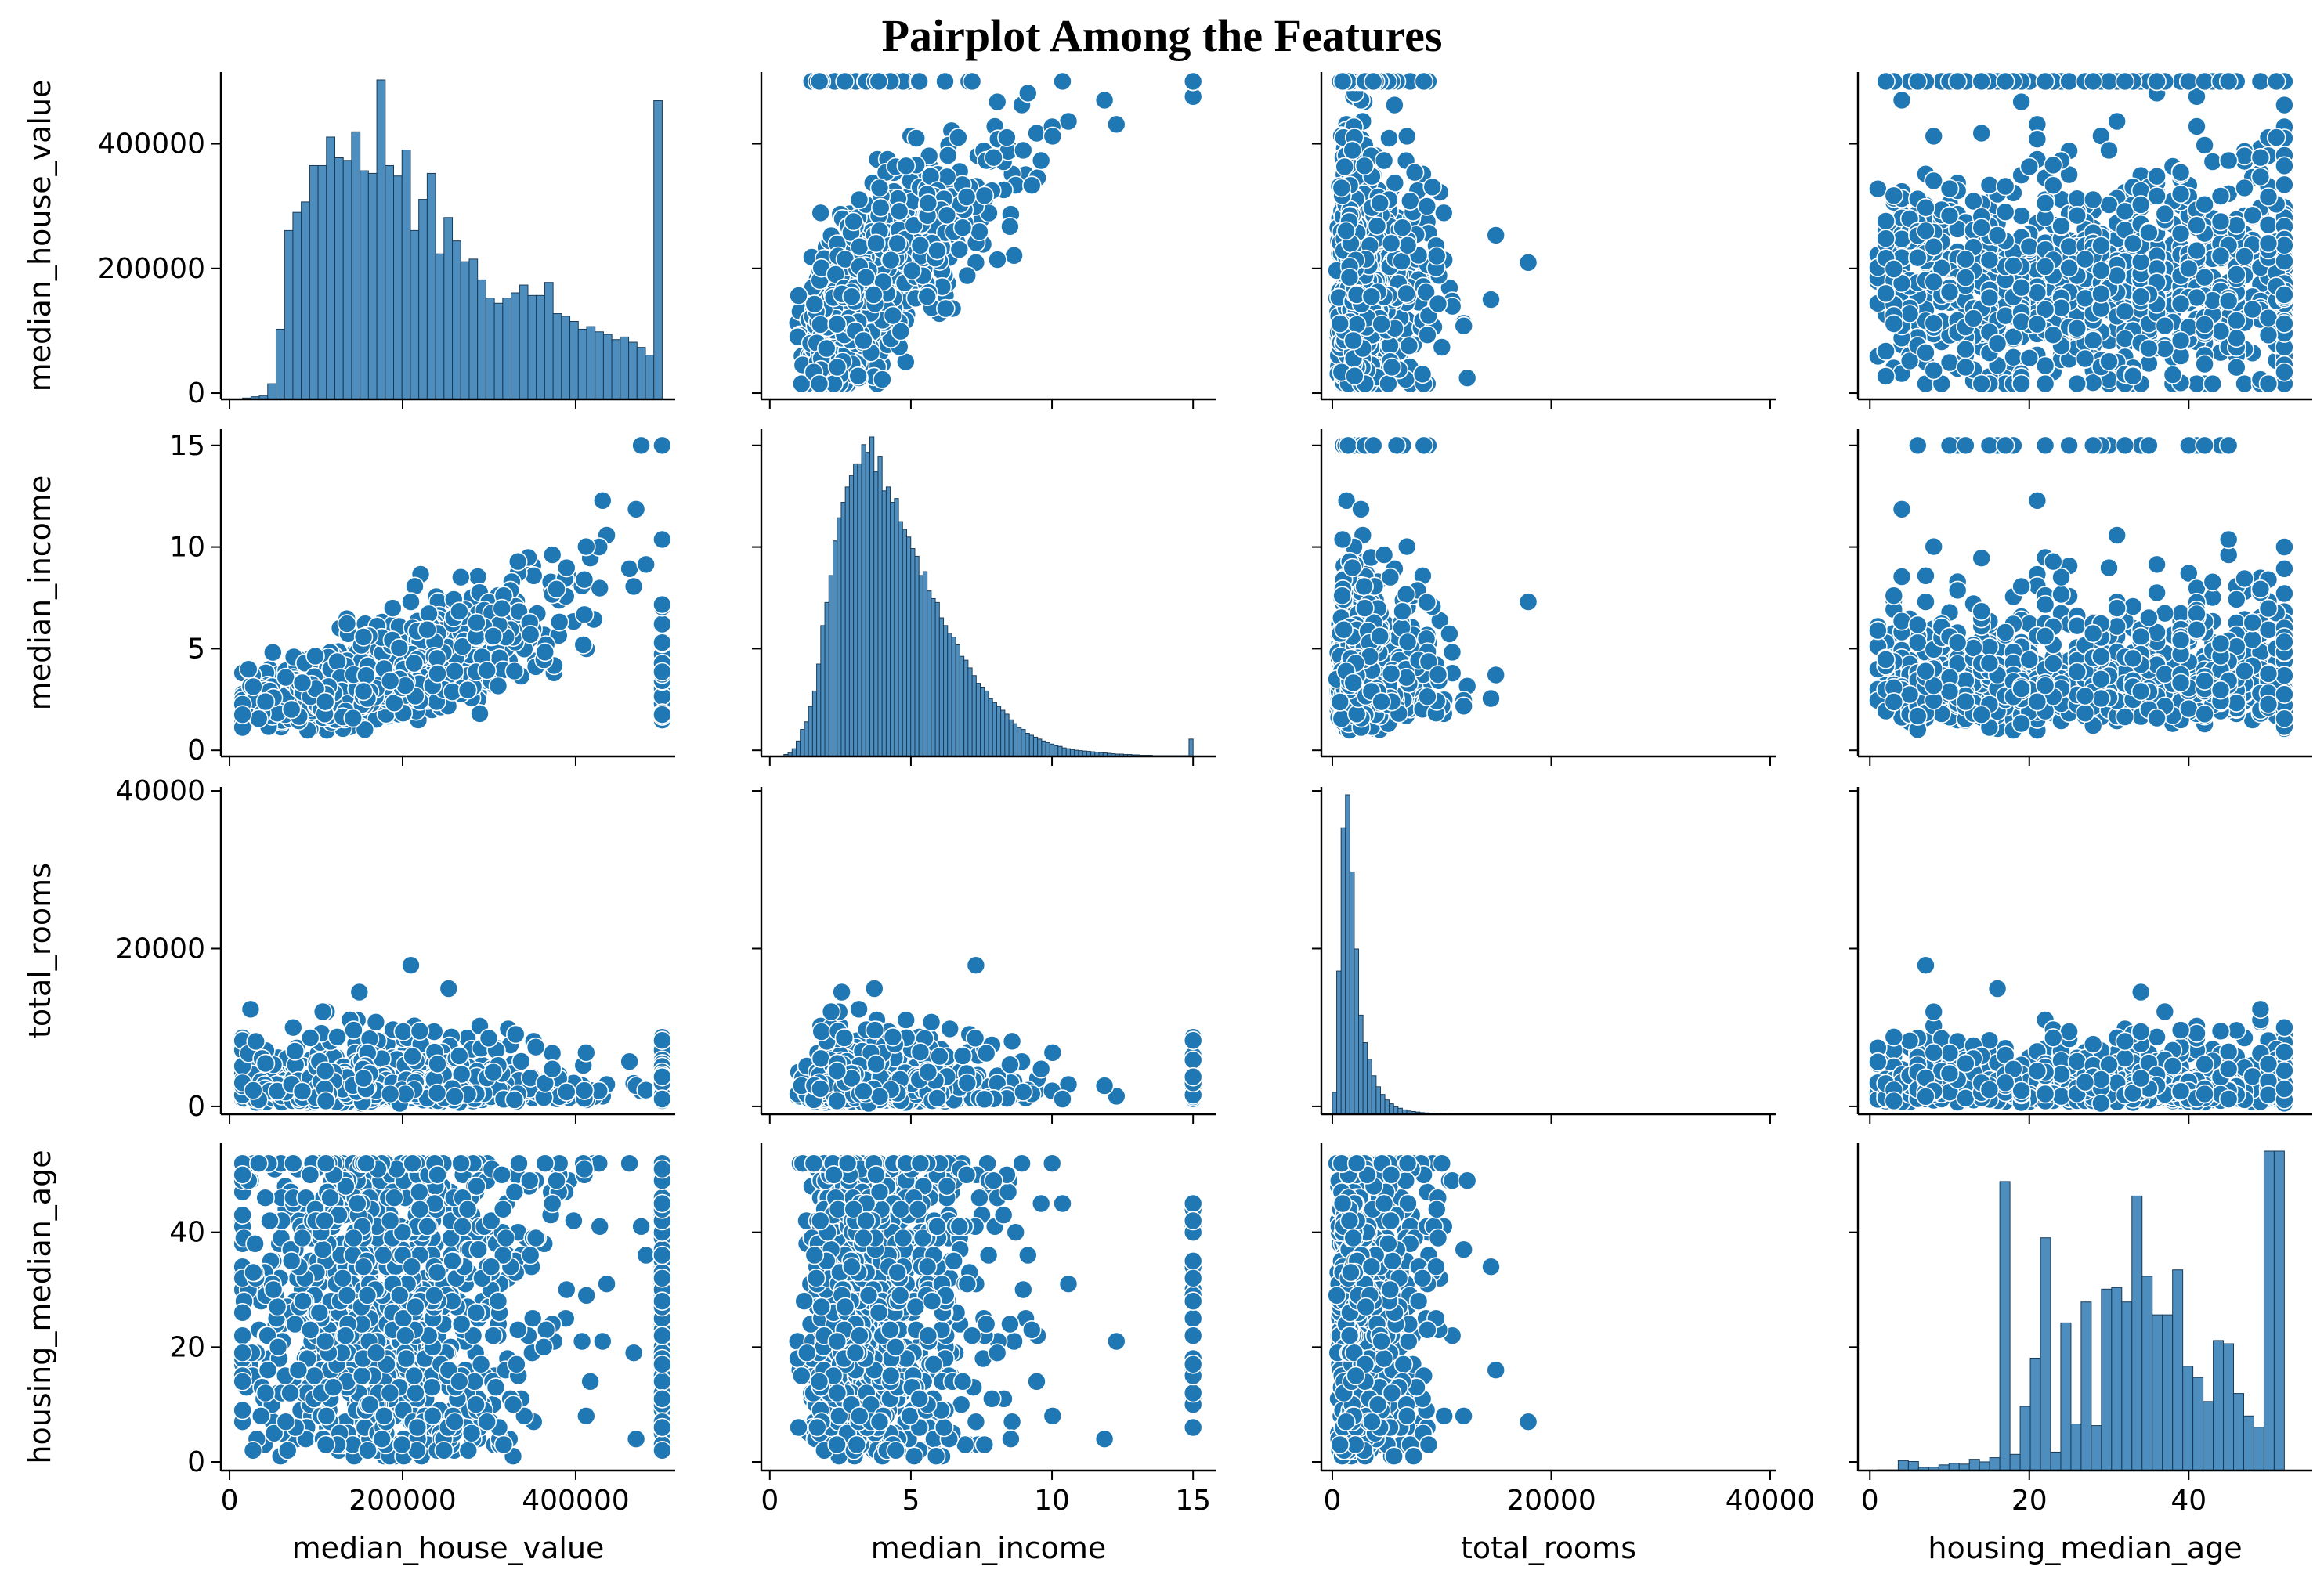 The image size is (2324, 1588). What do you see at coordinates (984, 597) in the screenshot?
I see `panel-median_income-vs-median_income` at bounding box center [984, 597].